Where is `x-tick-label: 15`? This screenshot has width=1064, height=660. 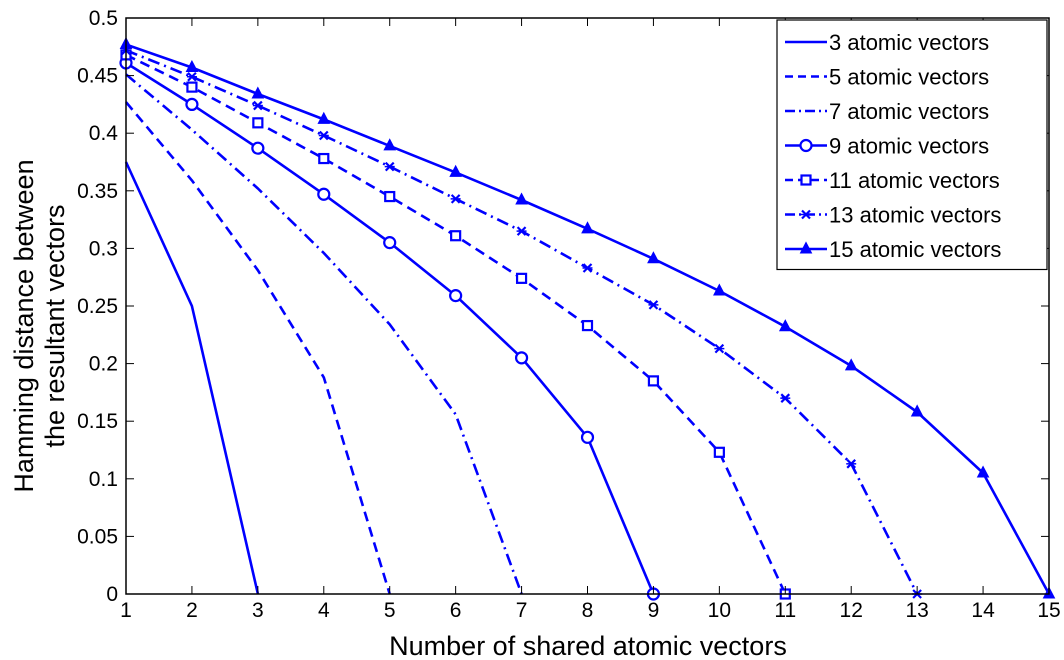
x-tick-label: 15 is located at coordinates (1048, 610).